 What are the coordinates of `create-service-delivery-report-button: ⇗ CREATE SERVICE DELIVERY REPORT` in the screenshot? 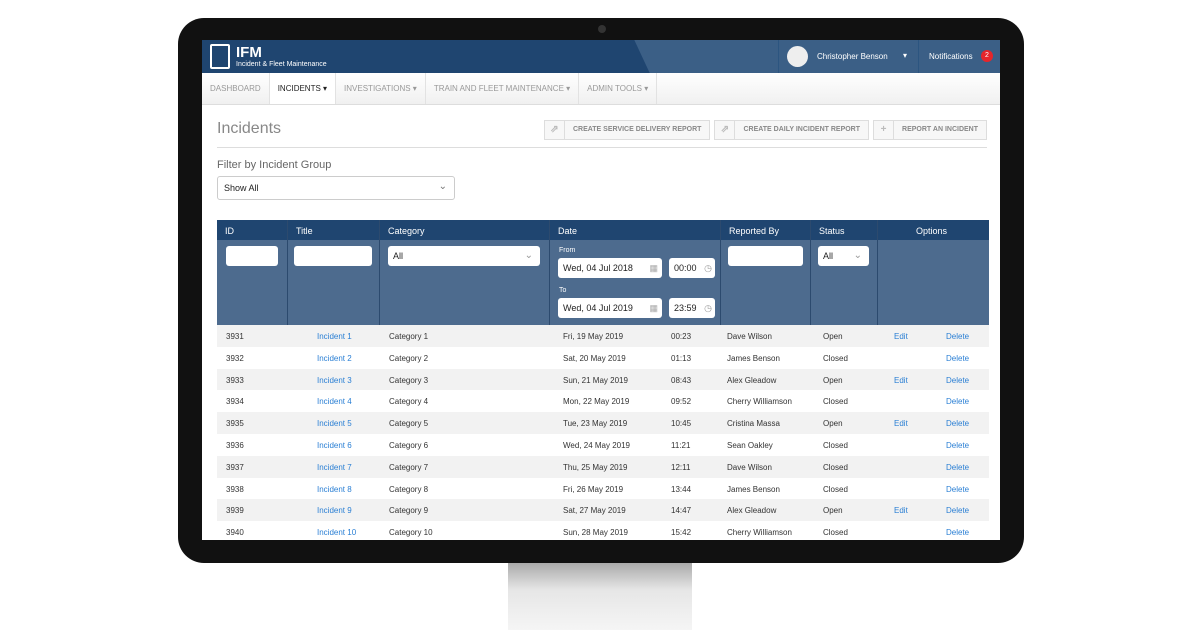 It's located at (627, 130).